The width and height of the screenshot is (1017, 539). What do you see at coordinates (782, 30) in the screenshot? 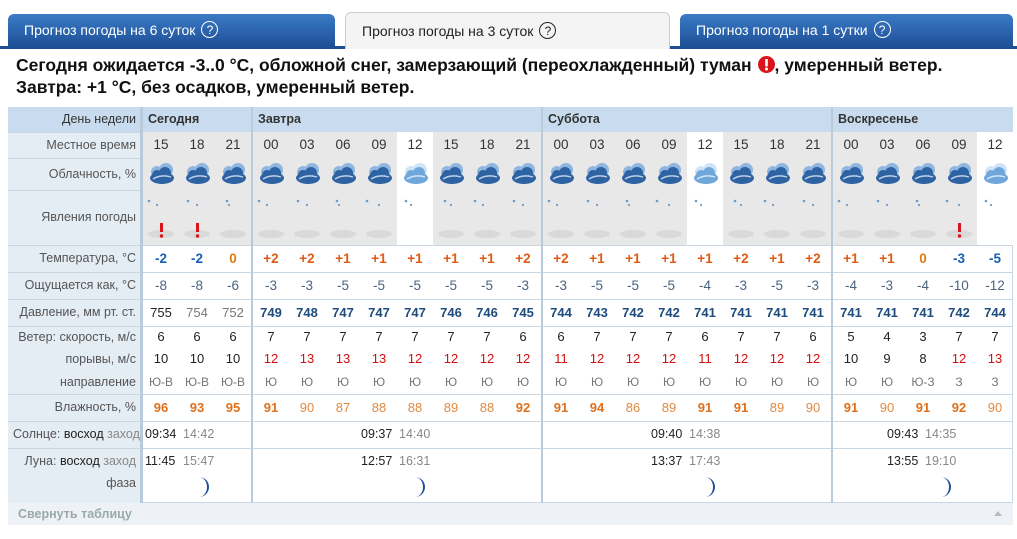
I see `tab-label: Прогноз погоды на 1 сутки` at bounding box center [782, 30].